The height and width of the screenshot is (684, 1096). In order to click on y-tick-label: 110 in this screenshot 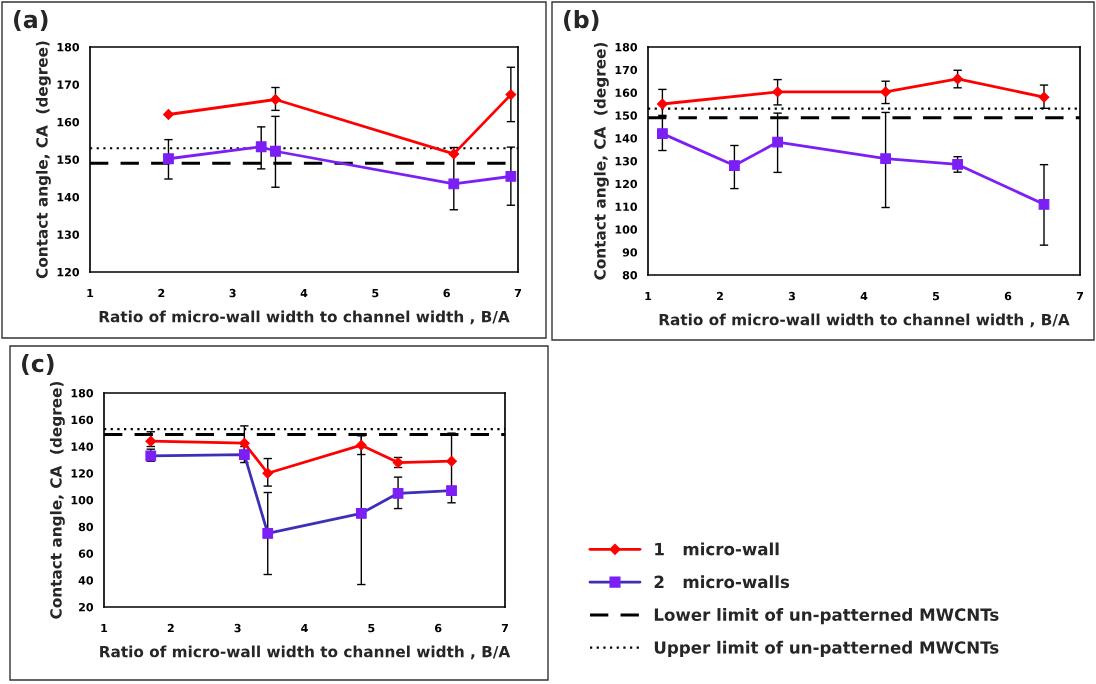, I will do `click(626, 206)`.